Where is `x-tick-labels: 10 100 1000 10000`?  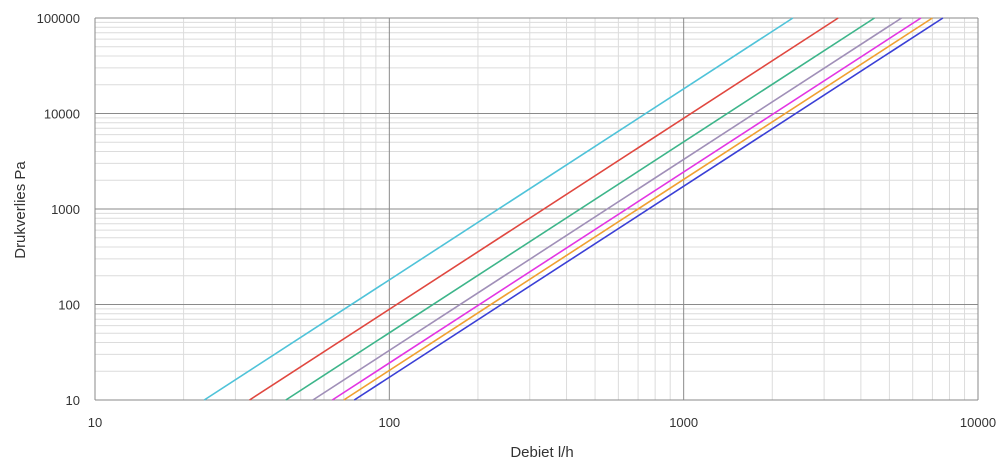
x-tick-labels: 10 100 1000 10000 is located at coordinates (542, 422).